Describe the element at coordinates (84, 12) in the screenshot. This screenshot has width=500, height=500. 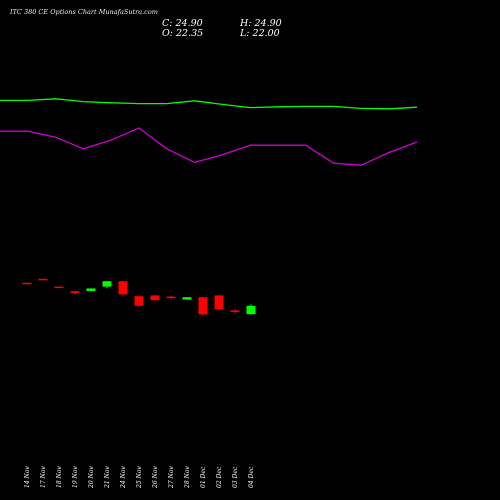
I see `chart-title: ITC 380 CE Options Chart MunafaSutra.com` at that location.